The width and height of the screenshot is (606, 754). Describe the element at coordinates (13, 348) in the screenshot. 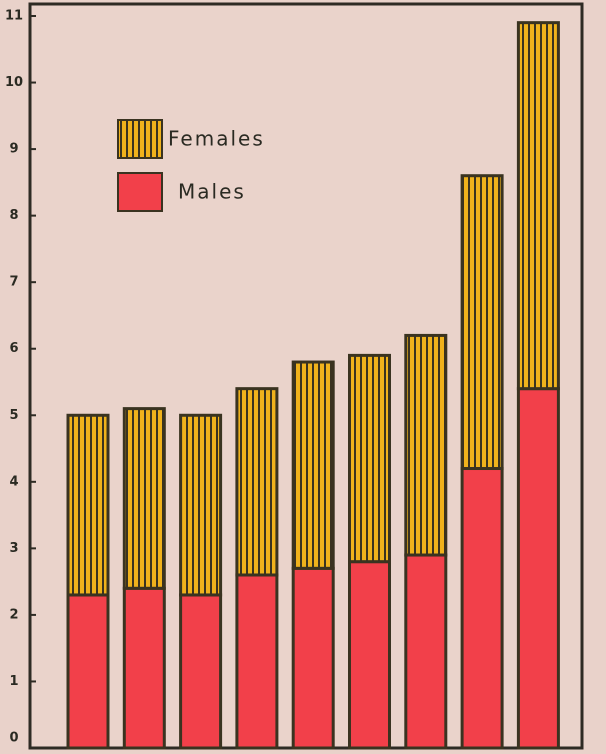

I see `y-tick-label: 6` at that location.